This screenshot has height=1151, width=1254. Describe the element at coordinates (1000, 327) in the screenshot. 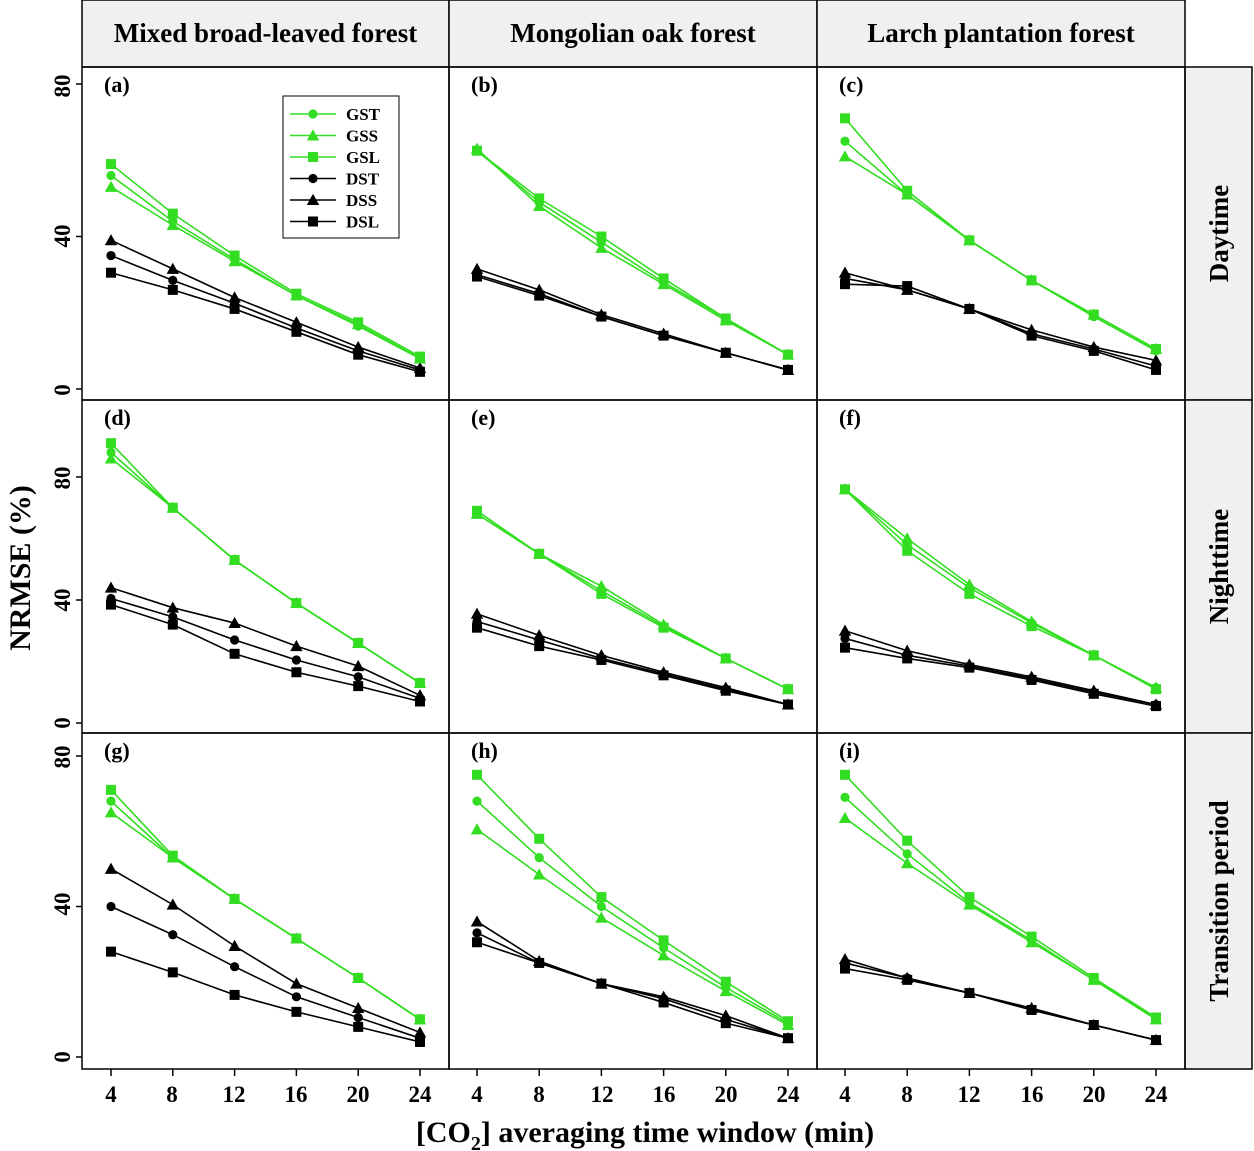

I see `series-line-dsl` at that location.